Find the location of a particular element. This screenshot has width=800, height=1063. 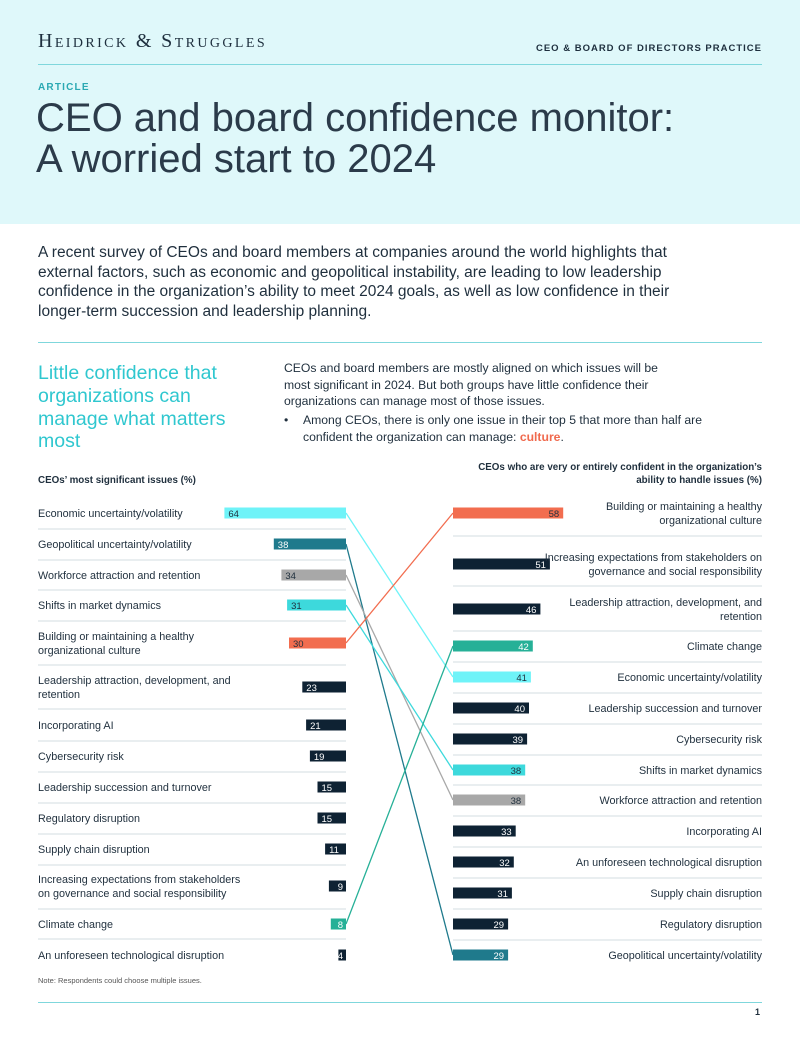

right-value-label: 42 is located at coordinates (523, 647).